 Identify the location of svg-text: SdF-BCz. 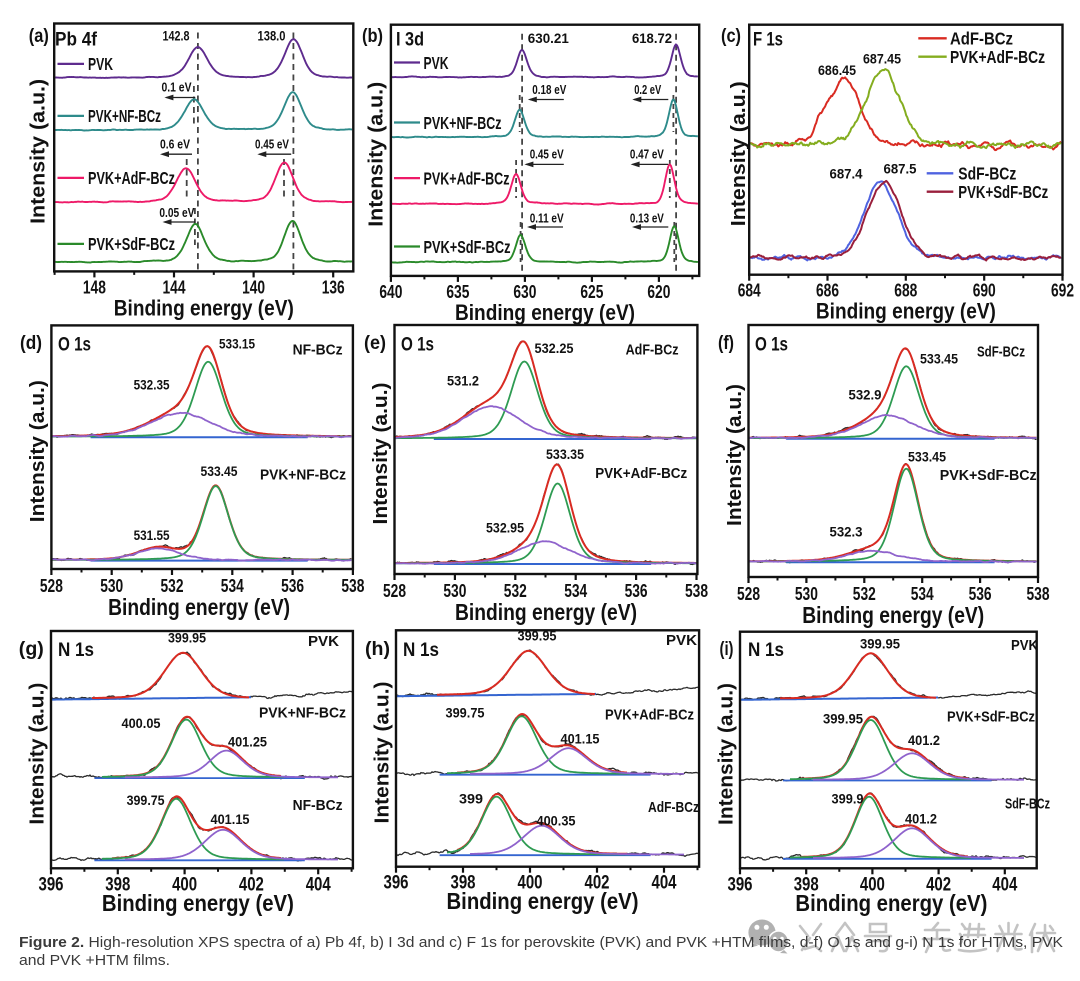
(1027, 803).